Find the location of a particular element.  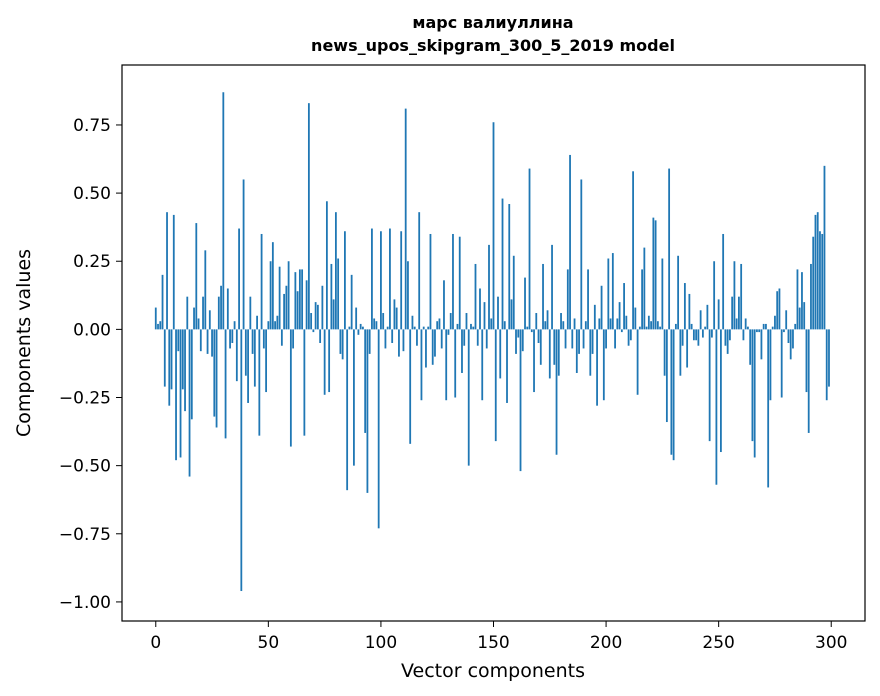

x-tick-label: 150 is located at coordinates (493, 643).